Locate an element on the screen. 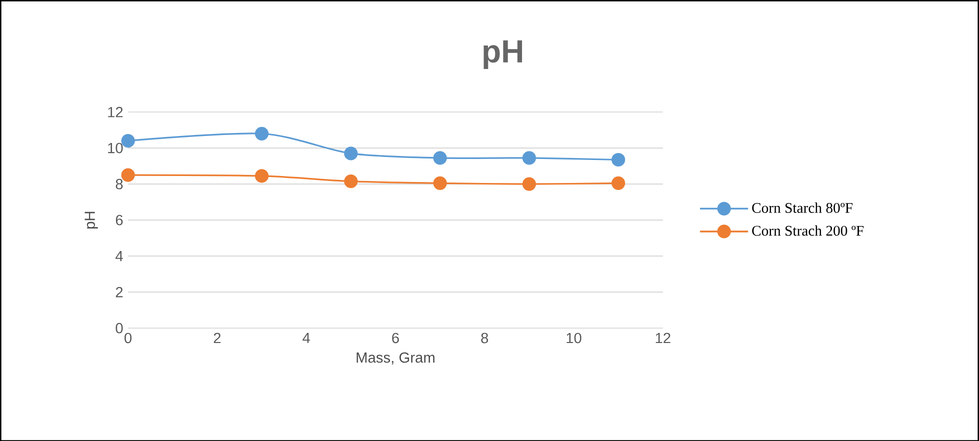 The image size is (979, 441). x-tick-label: 2 is located at coordinates (217, 337).